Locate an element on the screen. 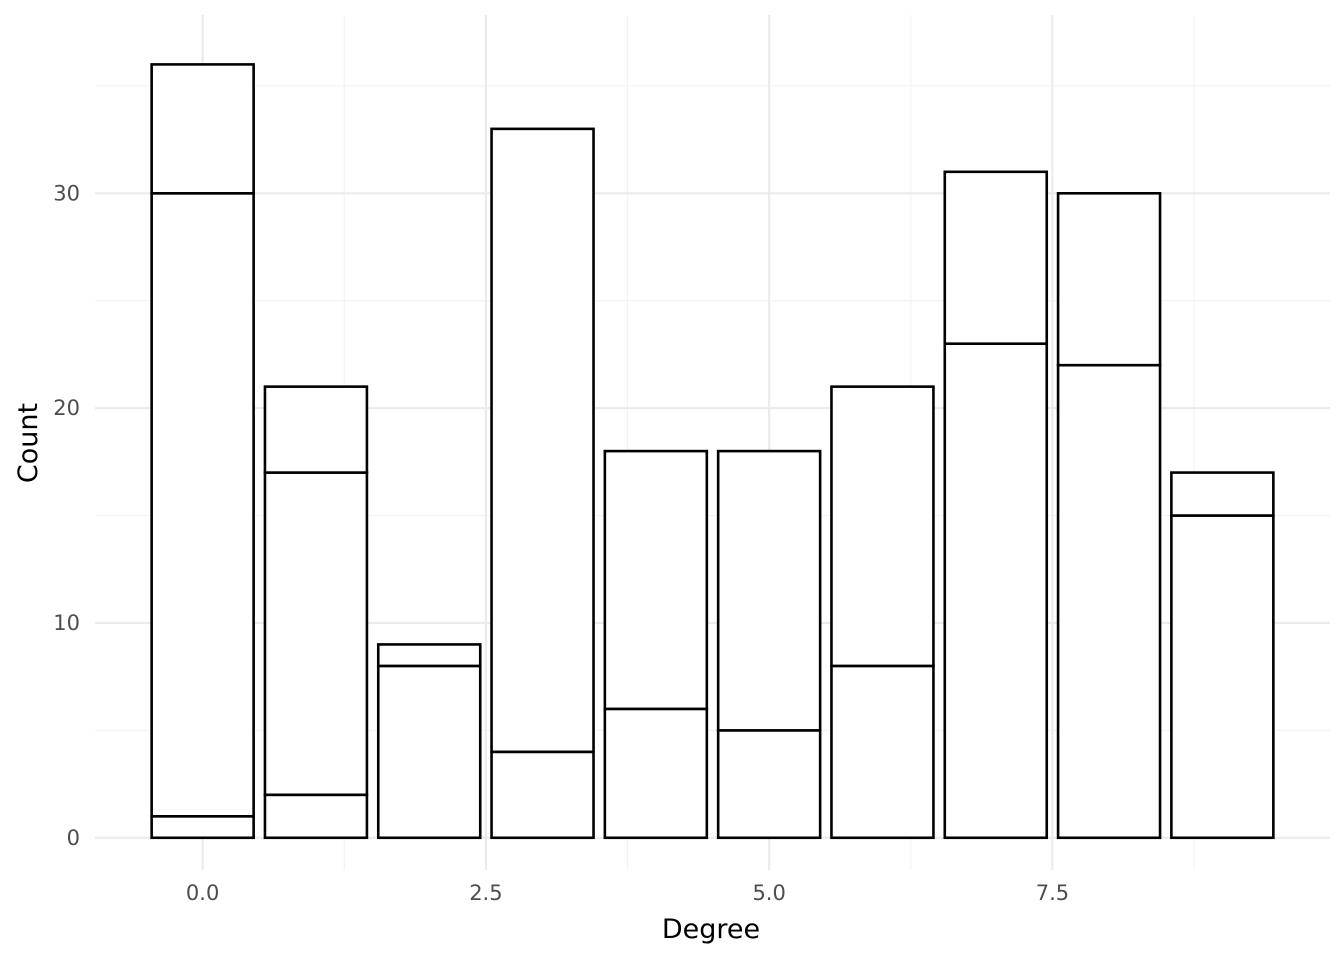 This screenshot has width=1344, height=960. y-tick-label: 20 is located at coordinates (66, 408).